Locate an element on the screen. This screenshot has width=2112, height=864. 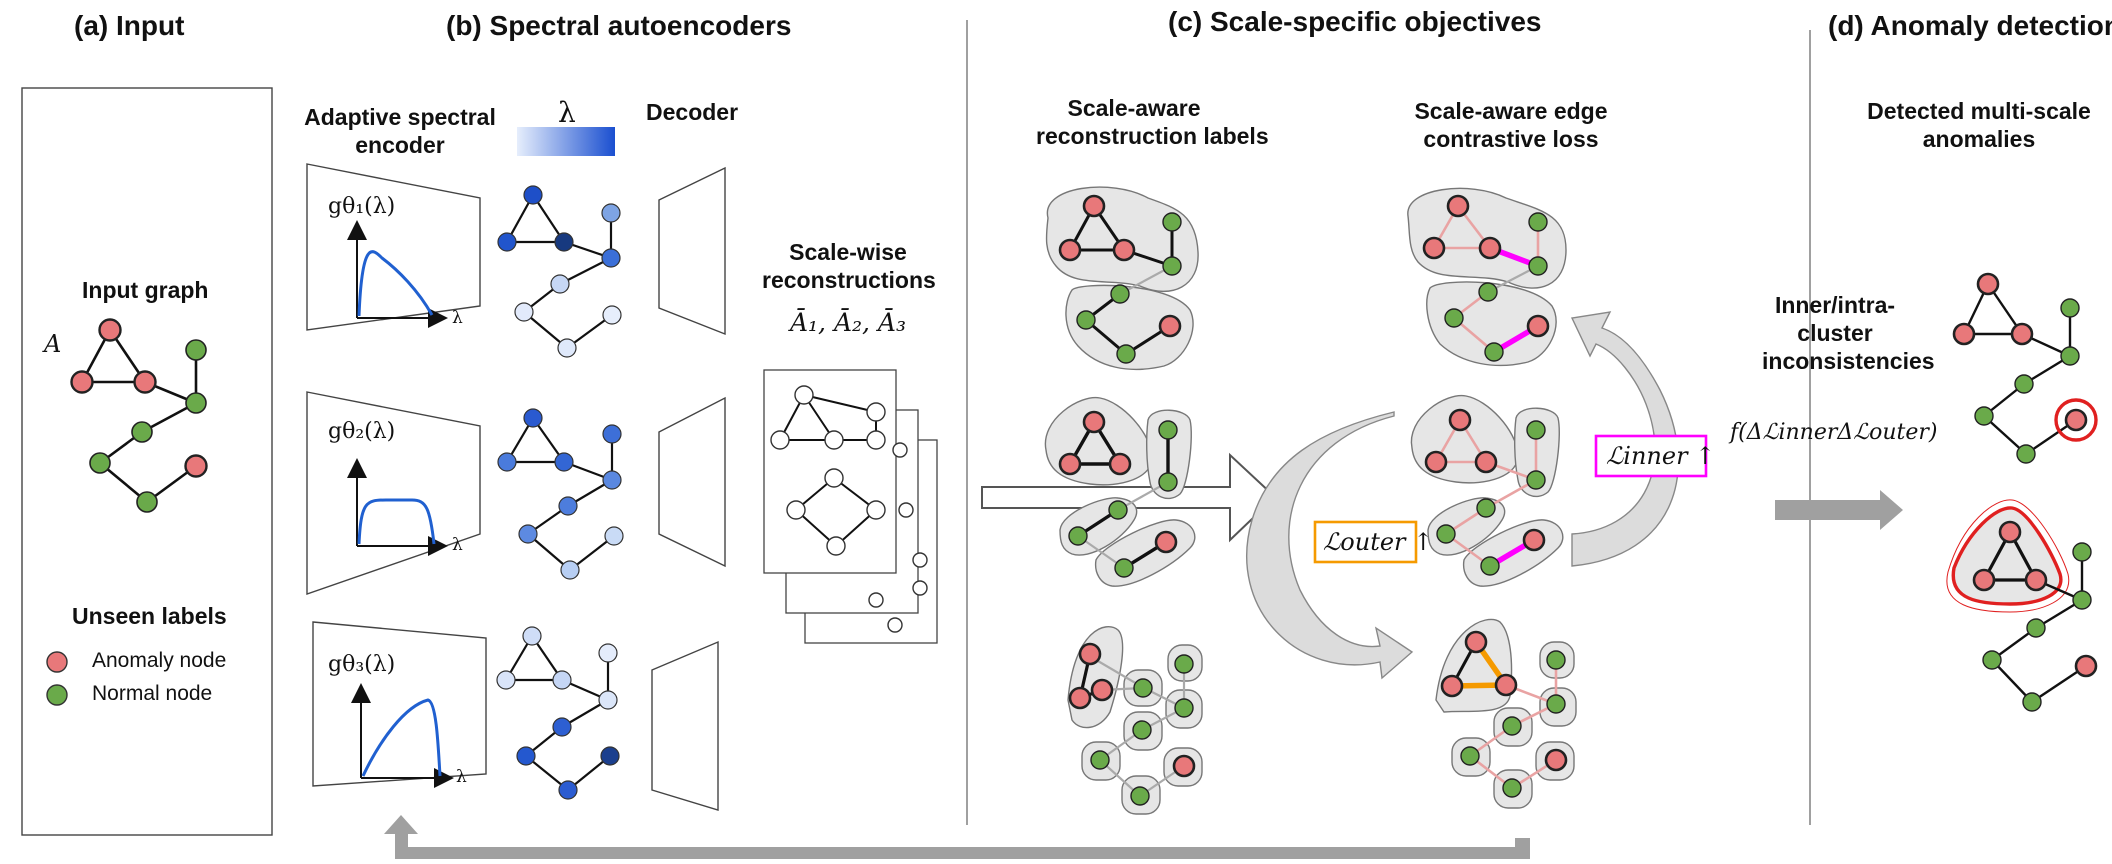
encoder-trapezoids is located at coordinates (396, 475).